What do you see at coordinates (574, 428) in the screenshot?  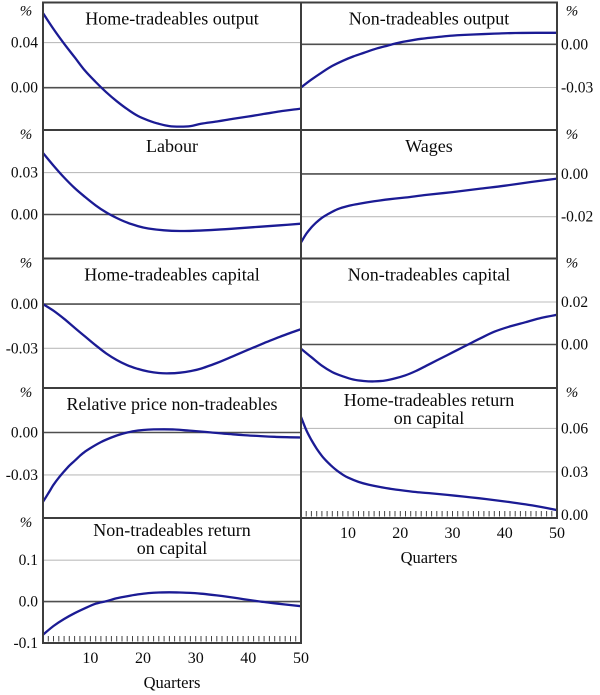 I see `y-tick-label: 0.06` at bounding box center [574, 428].